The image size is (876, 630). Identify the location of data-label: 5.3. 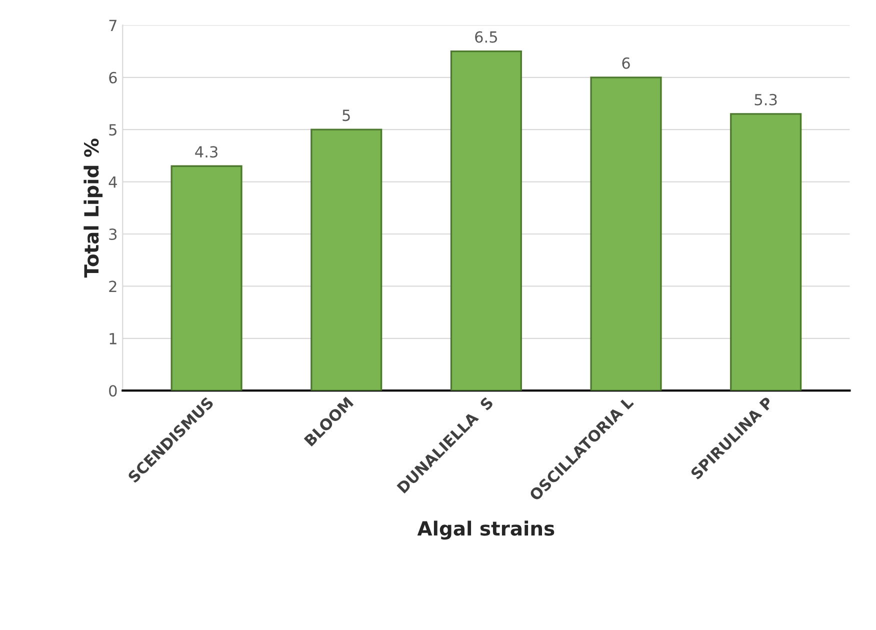
(765, 100).